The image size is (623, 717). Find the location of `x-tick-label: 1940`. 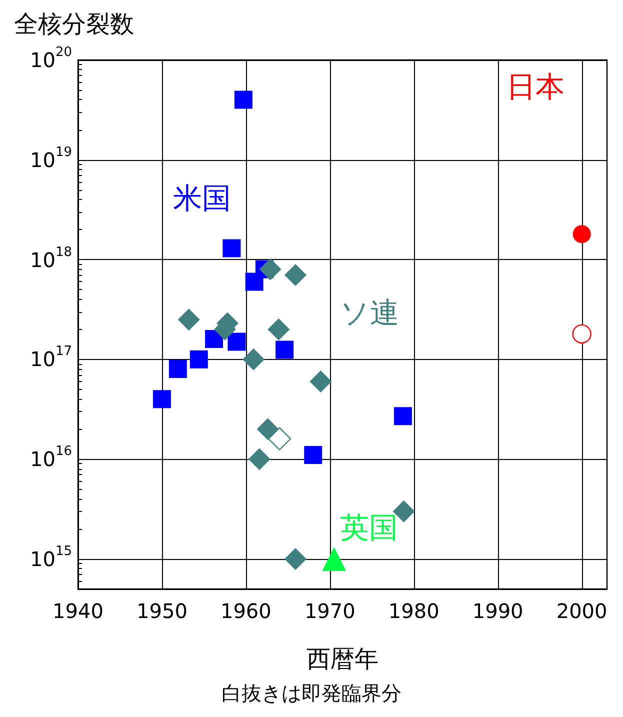

x-tick-label: 1940 is located at coordinates (78, 611).